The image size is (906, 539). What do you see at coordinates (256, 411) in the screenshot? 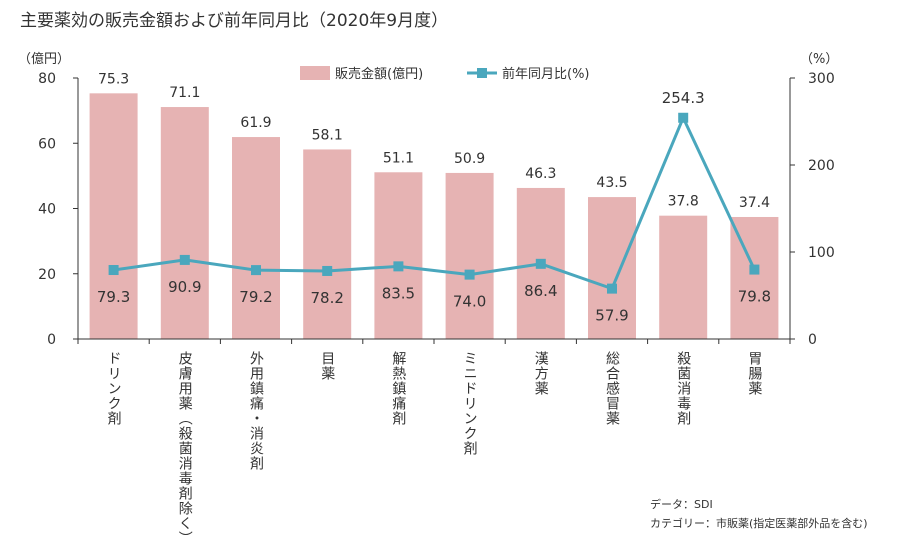
I see `category-label-2: 外用鎮痛・消炎剤` at bounding box center [256, 411].